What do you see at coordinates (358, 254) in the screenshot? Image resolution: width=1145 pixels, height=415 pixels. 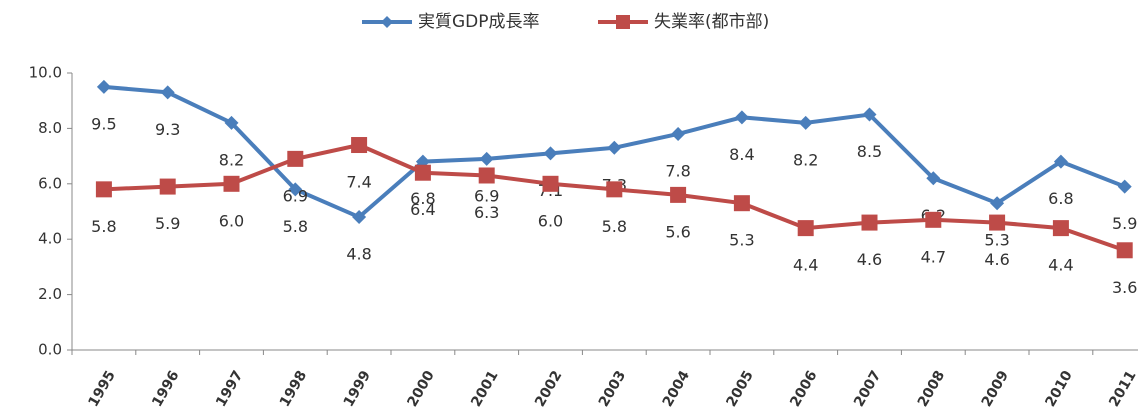 I see `data-label: 4.8` at bounding box center [358, 254].